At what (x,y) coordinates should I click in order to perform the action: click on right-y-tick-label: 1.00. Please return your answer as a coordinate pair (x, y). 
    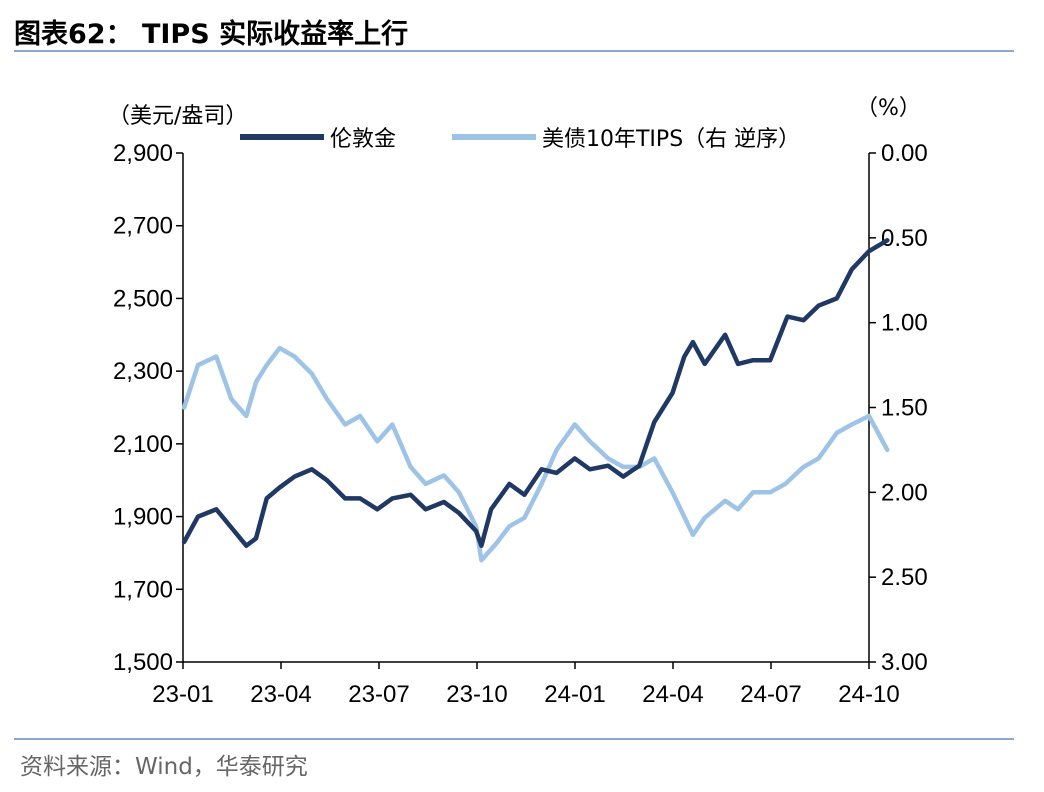
    Looking at the image, I should click on (904, 323).